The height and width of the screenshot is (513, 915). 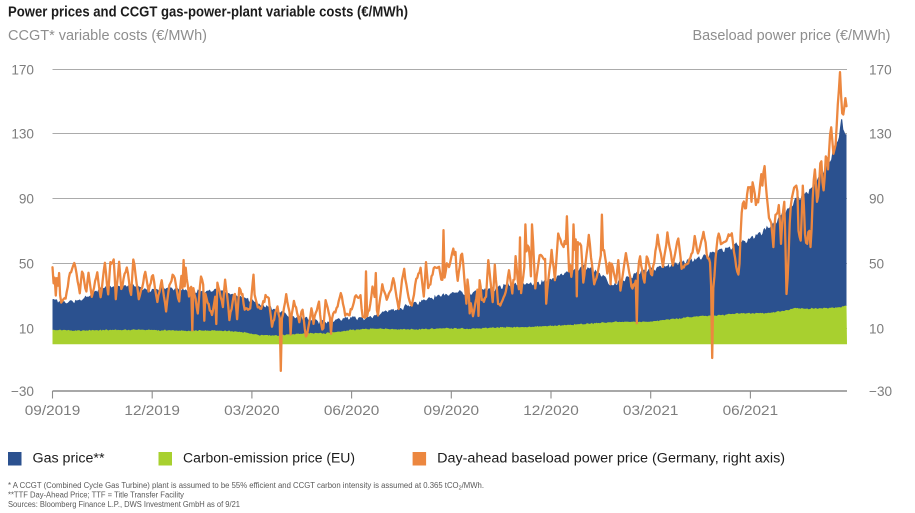 I want to click on svg-text: 03/2021, so click(x=651, y=411).